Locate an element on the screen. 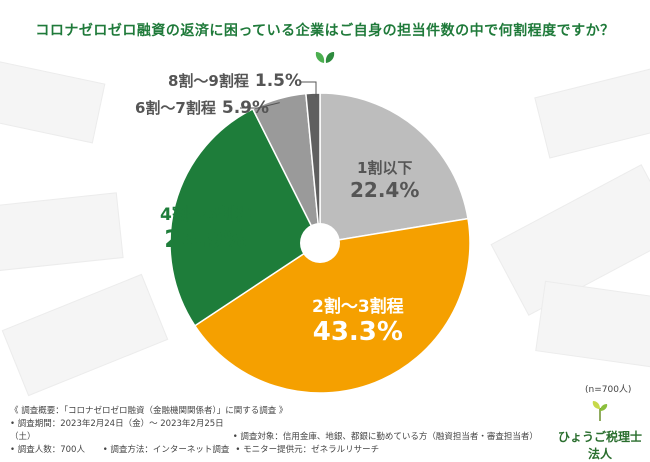 The height and width of the screenshot is (462, 650). sprout-icon is located at coordinates (600, 411).